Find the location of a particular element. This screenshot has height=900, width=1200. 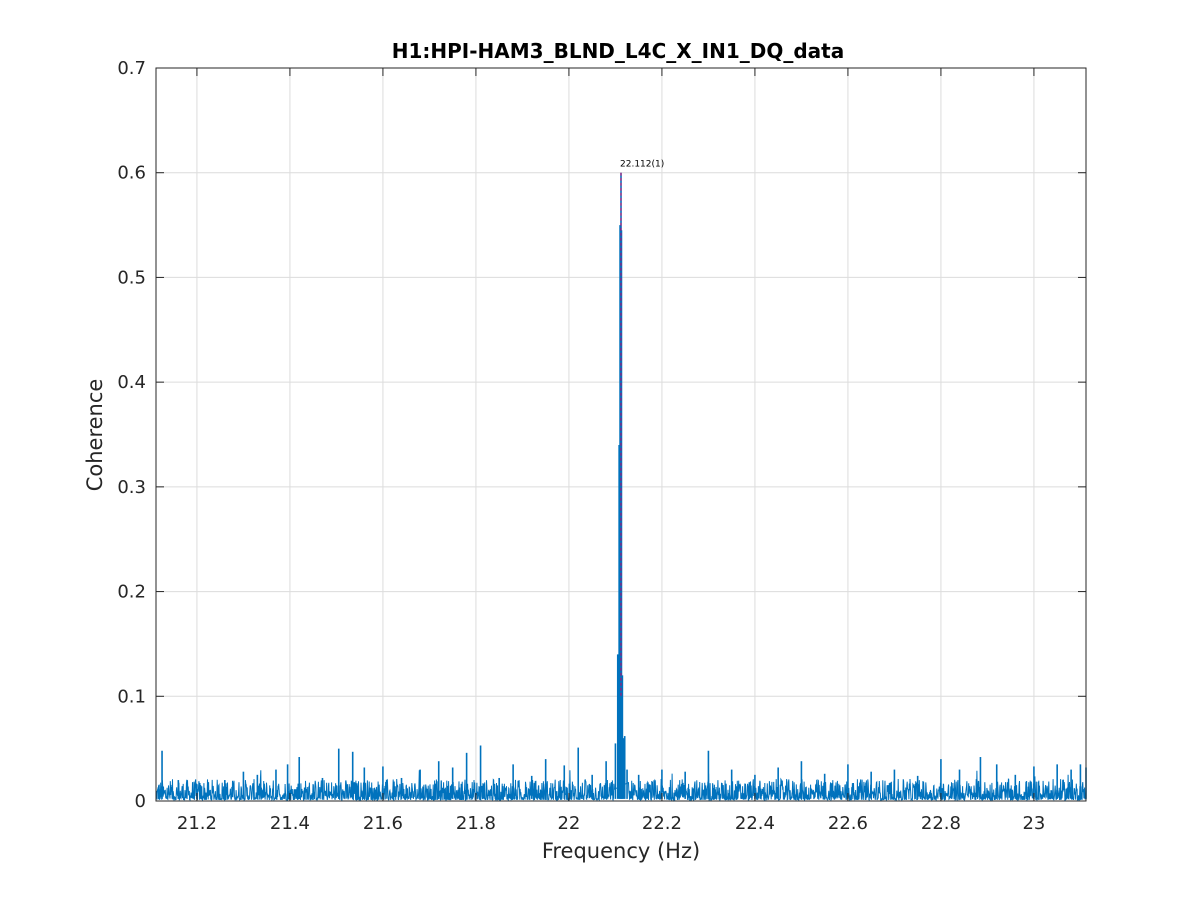

x-tick-label: 22.2 is located at coordinates (662, 823).